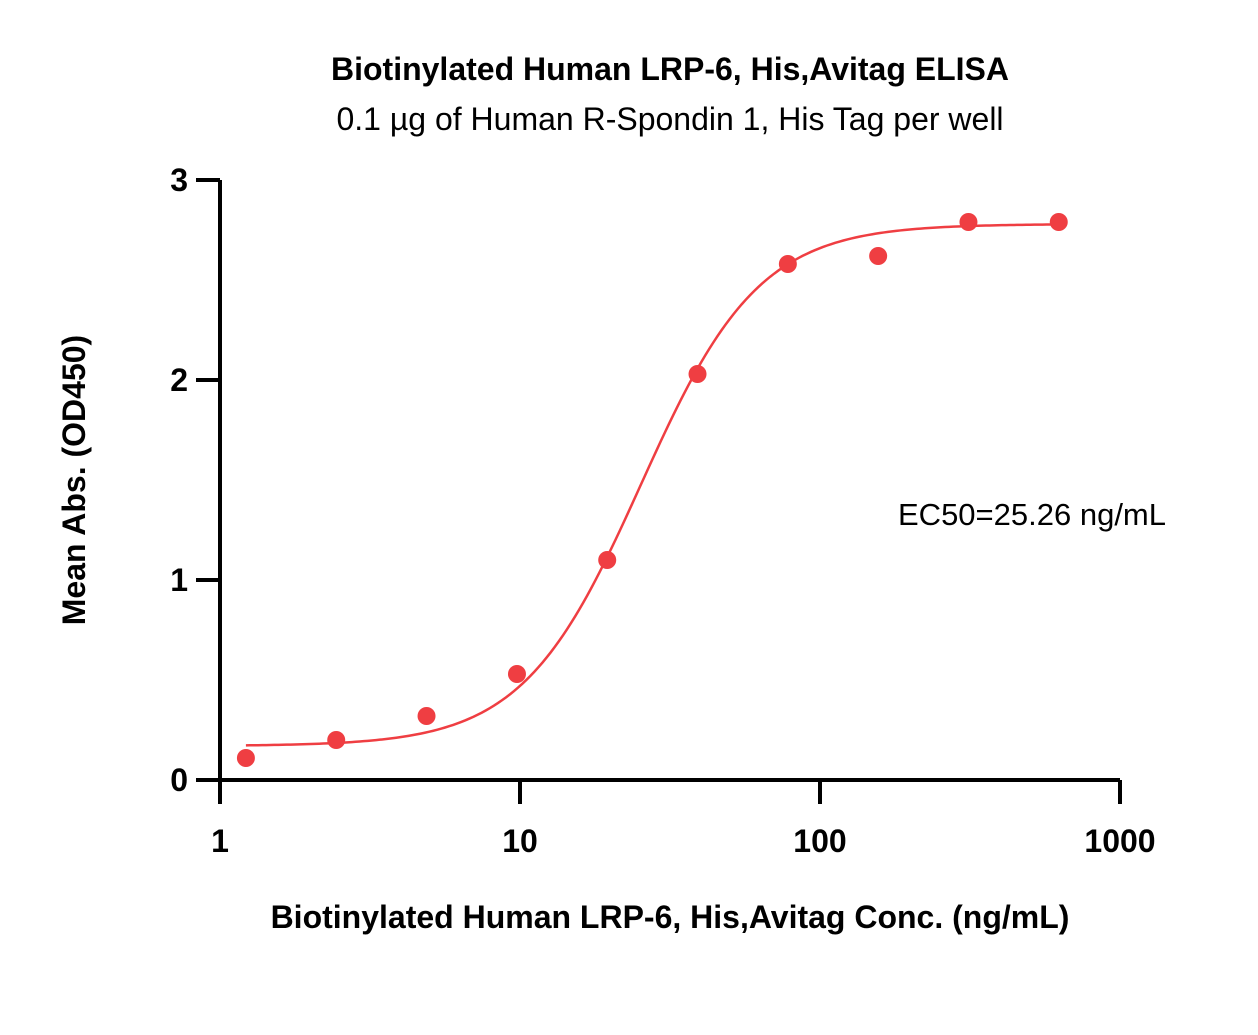 This screenshot has height=1035, width=1258. I want to click on y-axis-label: Mean Abs. (OD450), so click(74, 480).